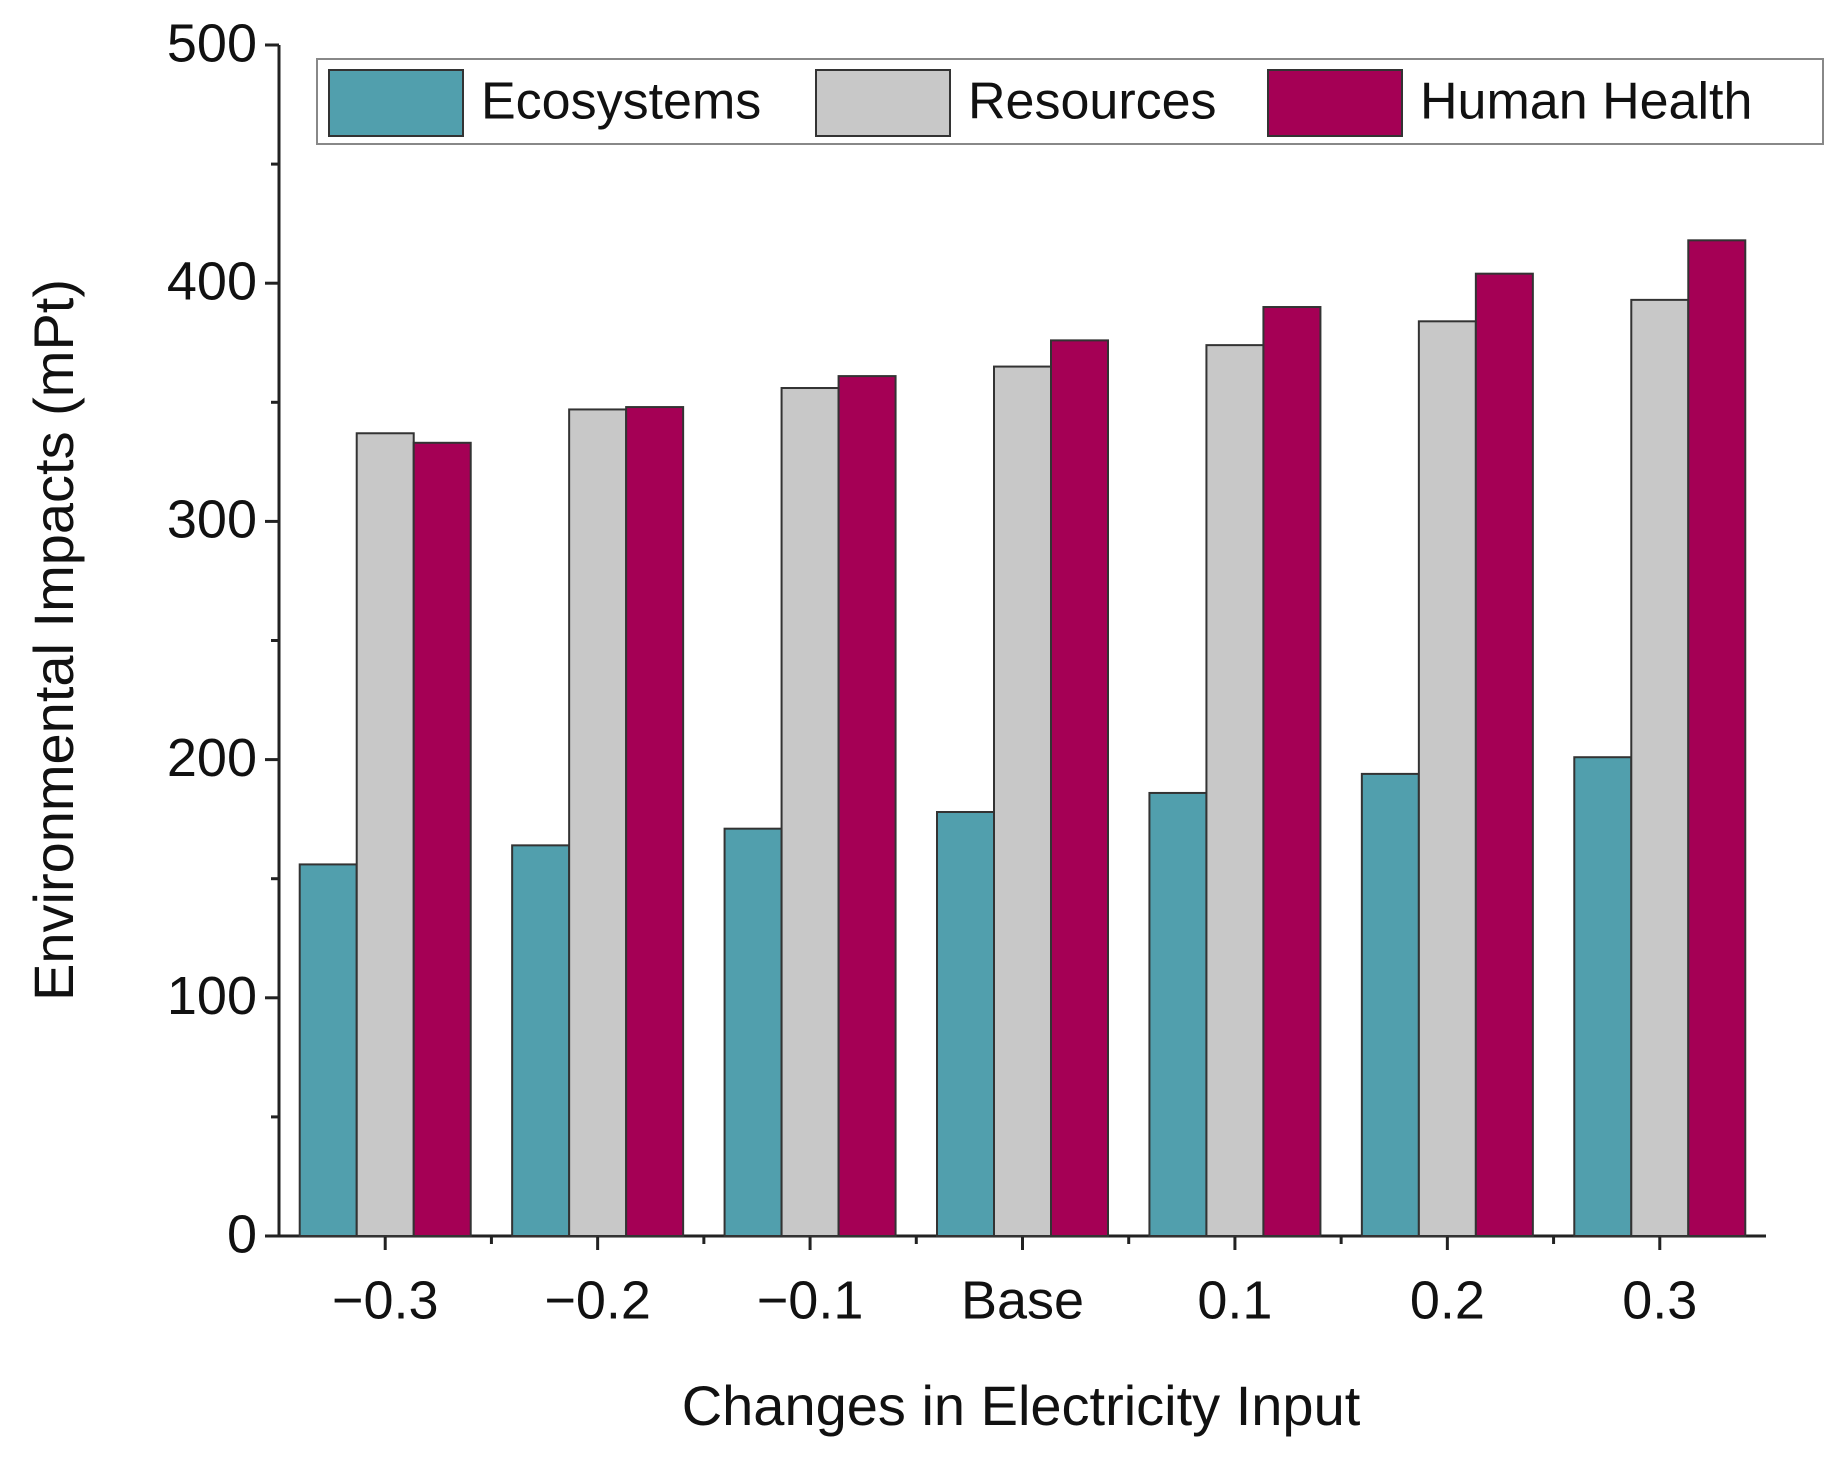 This screenshot has height=1462, width=1838. Describe the element at coordinates (212, 520) in the screenshot. I see `y-tick-label: 300` at that location.